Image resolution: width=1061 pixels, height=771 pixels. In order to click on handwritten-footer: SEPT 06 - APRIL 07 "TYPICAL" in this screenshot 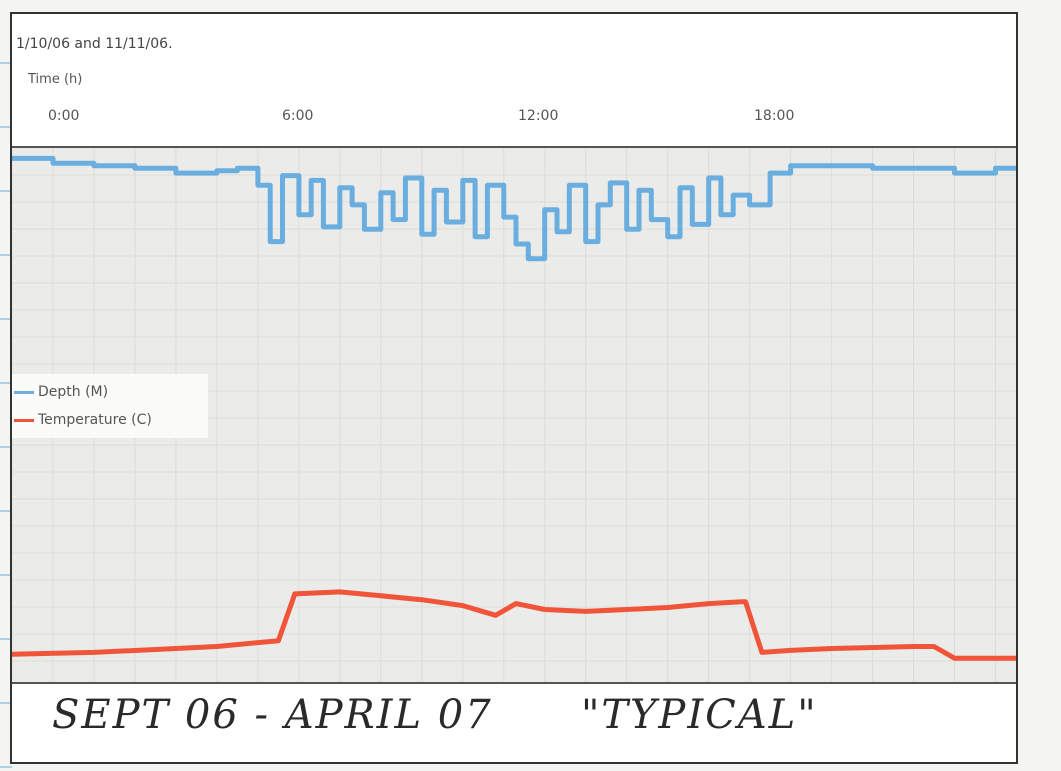, I will do `click(514, 722)`.